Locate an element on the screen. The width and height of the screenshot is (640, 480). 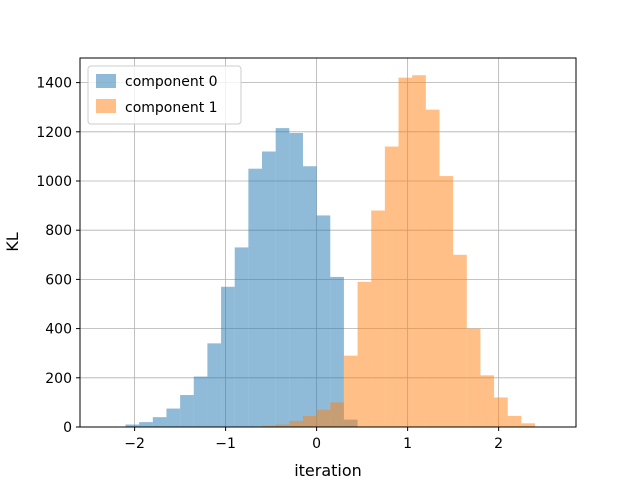
y-tick-label: 1000 is located at coordinates (54, 182).